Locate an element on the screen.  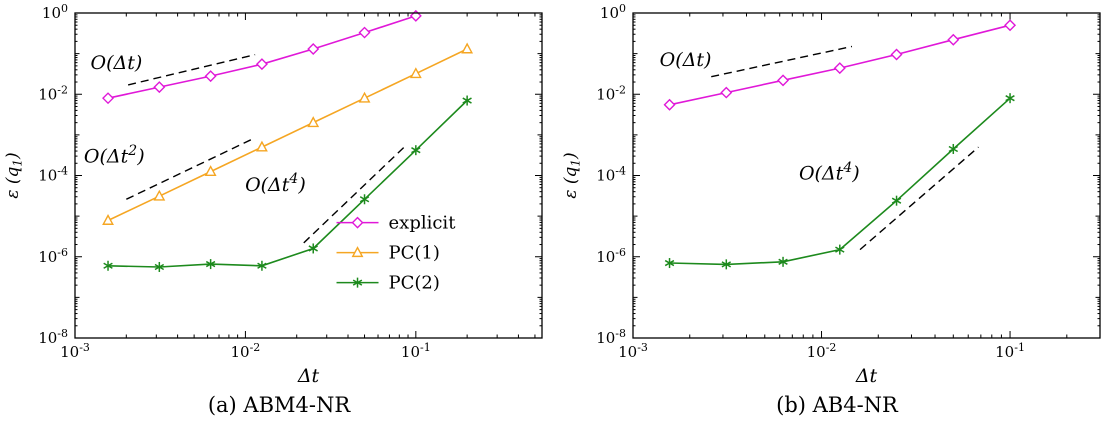
legend: explicit PC(1) PC(2) is located at coordinates (396, 253).